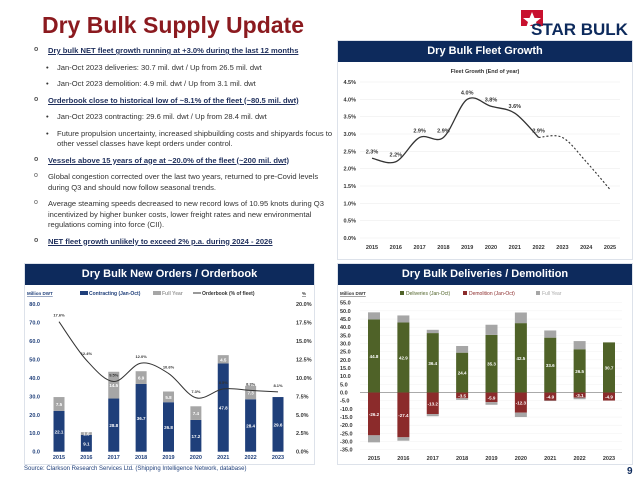 The width and height of the screenshot is (640, 477). What do you see at coordinates (396, 248) in the screenshot?
I see `x-tick-label: 2016` at bounding box center [396, 248].